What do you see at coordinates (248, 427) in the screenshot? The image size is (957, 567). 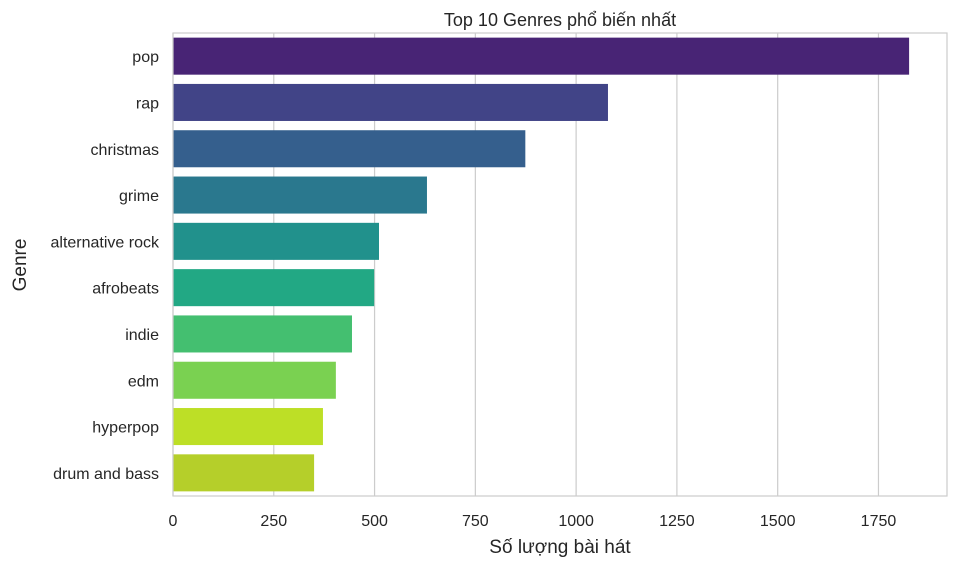 I see `bar-hyperpop` at bounding box center [248, 427].